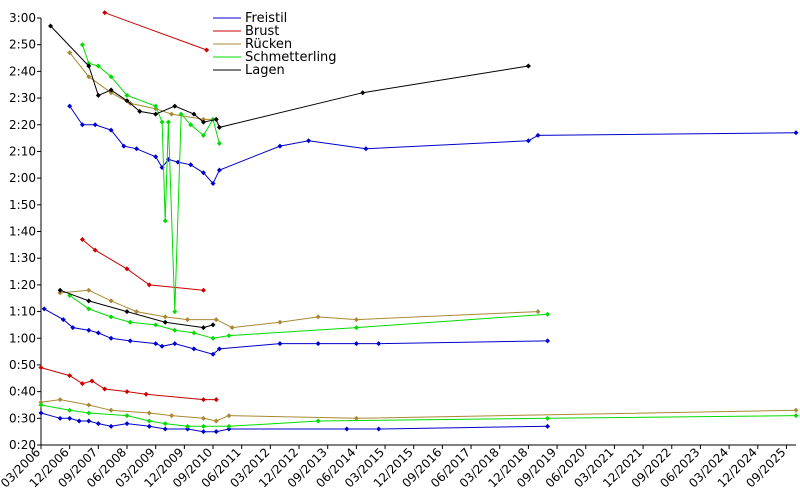 The width and height of the screenshot is (800, 500). Describe the element at coordinates (22, 232) in the screenshot. I see `y-tick-label: 1:40` at that location.